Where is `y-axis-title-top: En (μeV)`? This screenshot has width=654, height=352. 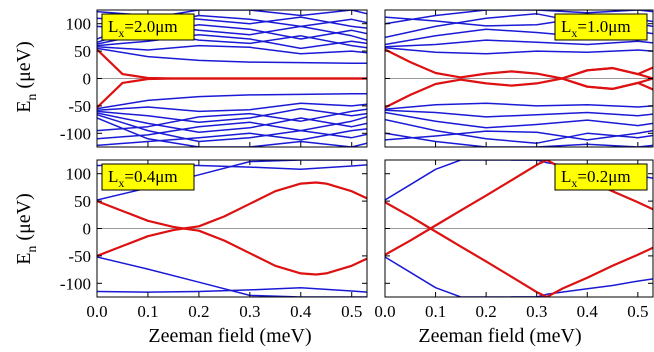 y-axis-title-top: En (μeV) is located at coordinates (26, 77).